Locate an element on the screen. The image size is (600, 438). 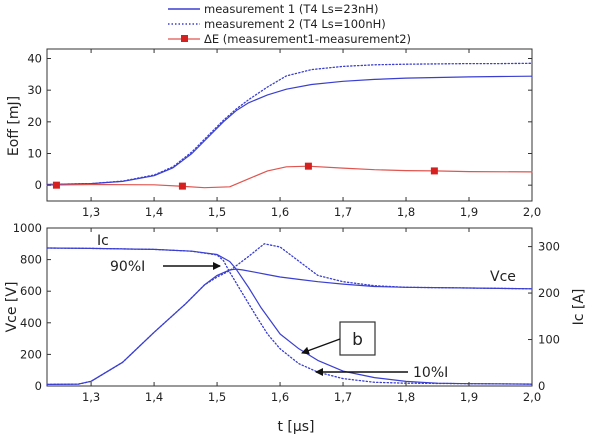
y-right-tick-label: 200 is located at coordinates (549, 293).